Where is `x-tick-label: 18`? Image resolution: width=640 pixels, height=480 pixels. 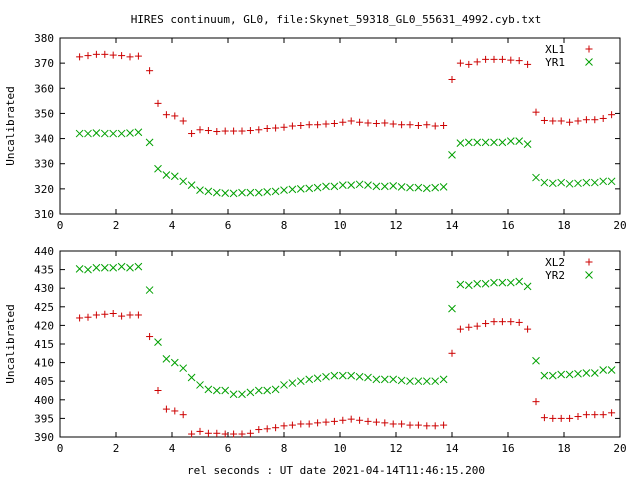 x-tick-label: 18 is located at coordinates (563, 448).